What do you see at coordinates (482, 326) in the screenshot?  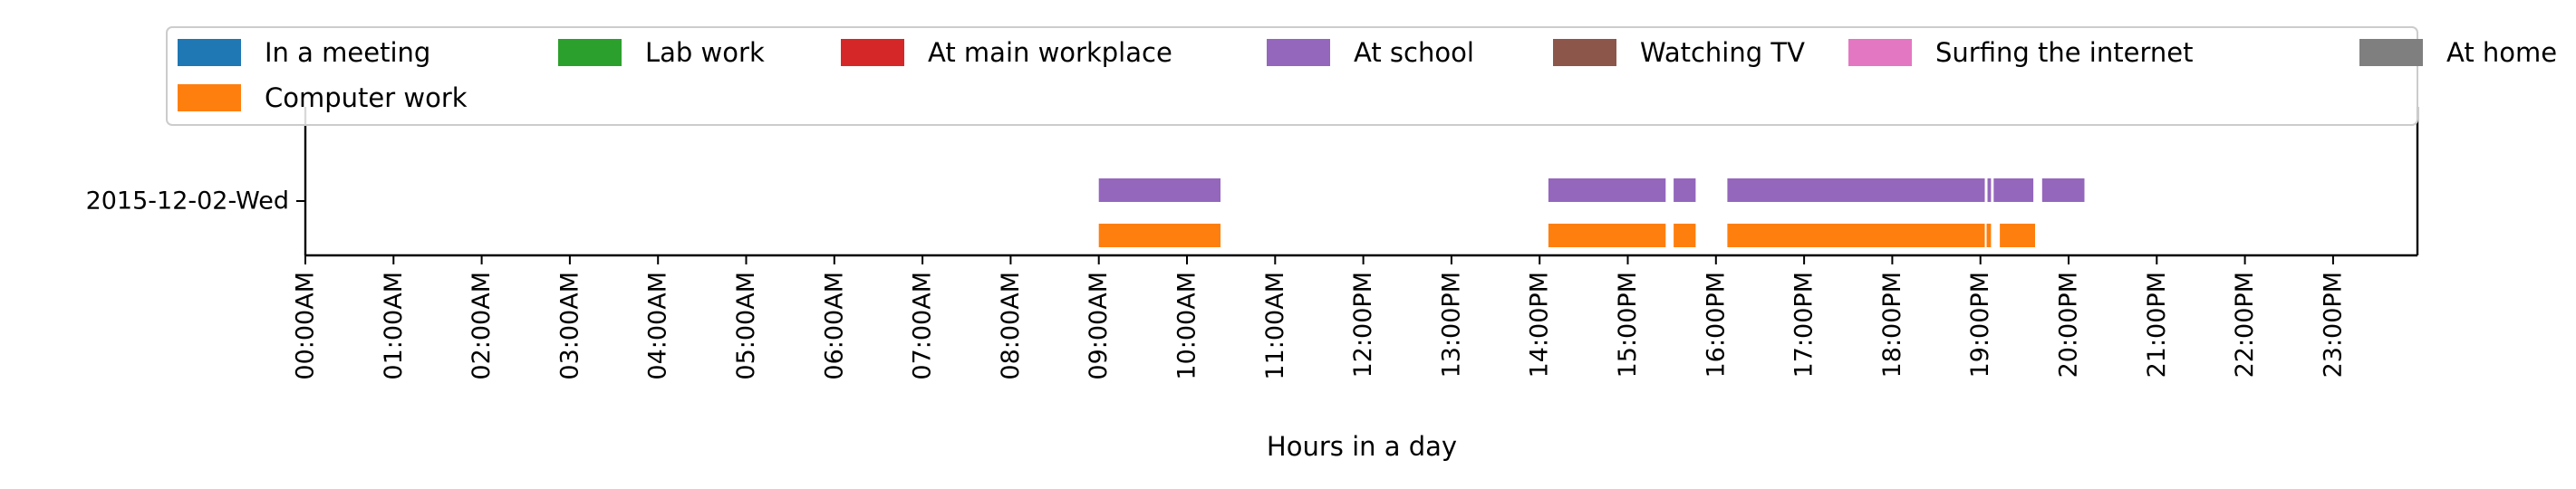 I see `x-tick-label: 02:00AM` at bounding box center [482, 326].